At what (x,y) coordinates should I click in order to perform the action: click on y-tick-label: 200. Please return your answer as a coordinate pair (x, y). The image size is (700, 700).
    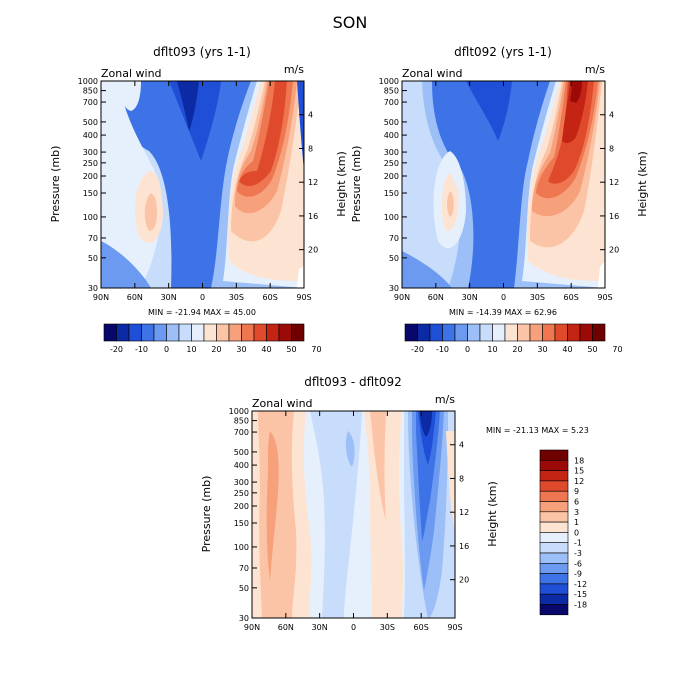
    Looking at the image, I should click on (391, 176).